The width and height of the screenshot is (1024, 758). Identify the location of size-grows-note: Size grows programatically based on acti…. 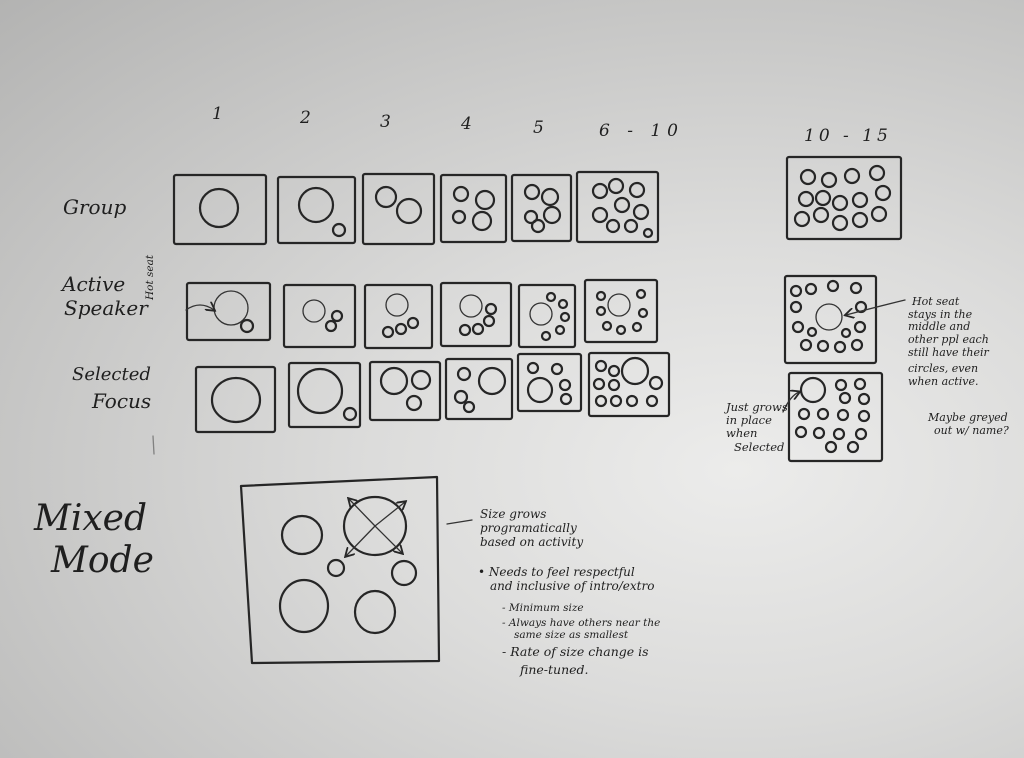
(532, 528).